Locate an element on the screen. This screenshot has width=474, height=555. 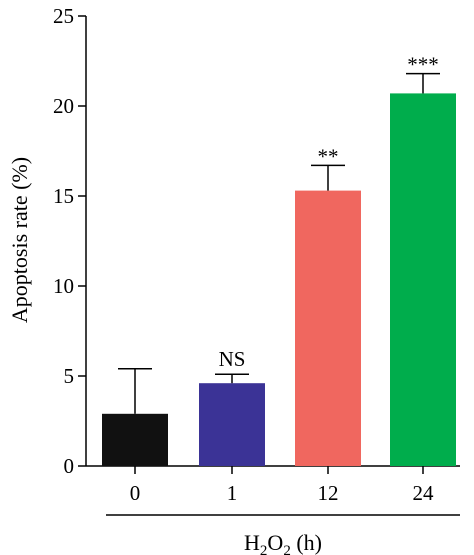
x-tick-label: 24 is located at coordinates (424, 493).